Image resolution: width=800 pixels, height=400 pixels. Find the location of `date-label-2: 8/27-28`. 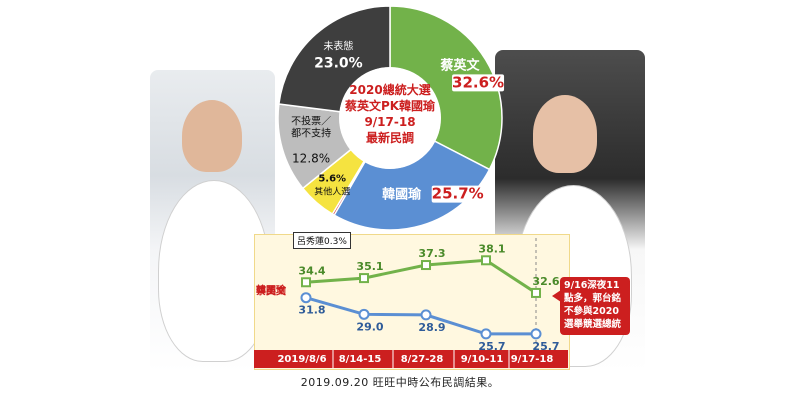

date-label-2: 8/27-28 is located at coordinates (422, 359).